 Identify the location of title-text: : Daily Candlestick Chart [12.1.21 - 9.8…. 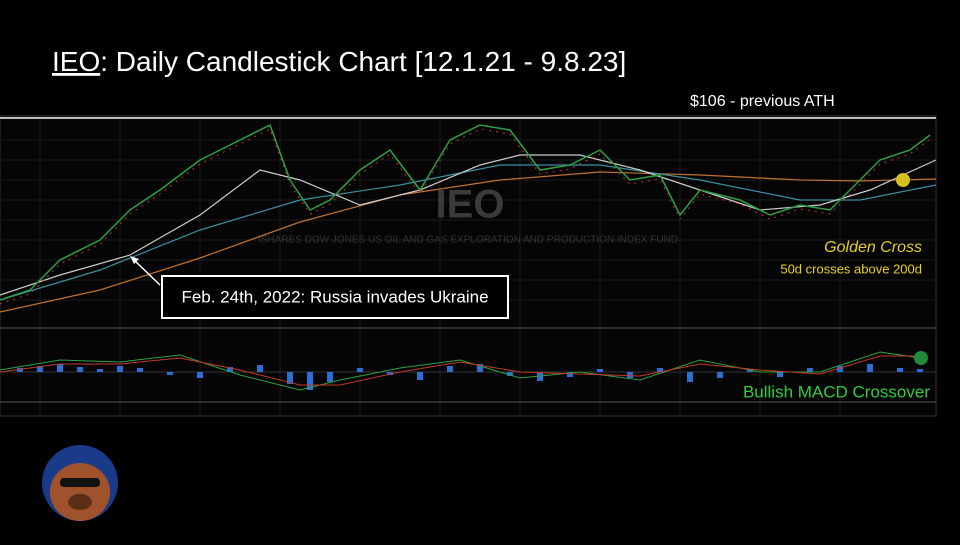
(363, 61).